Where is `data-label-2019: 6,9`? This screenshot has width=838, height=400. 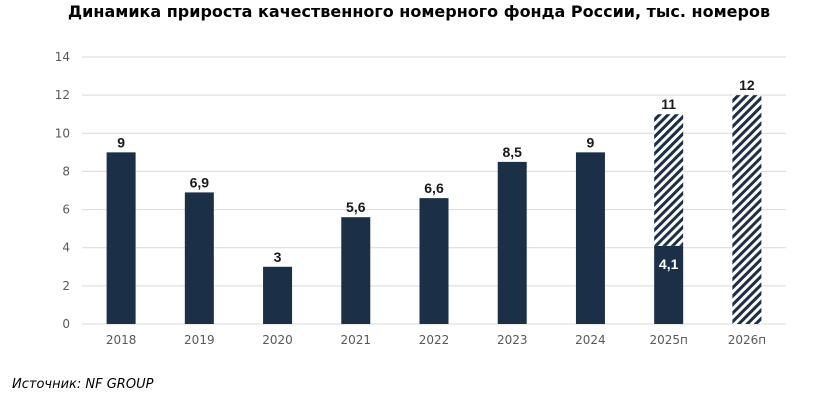
data-label-2019: 6,9 is located at coordinates (200, 182).